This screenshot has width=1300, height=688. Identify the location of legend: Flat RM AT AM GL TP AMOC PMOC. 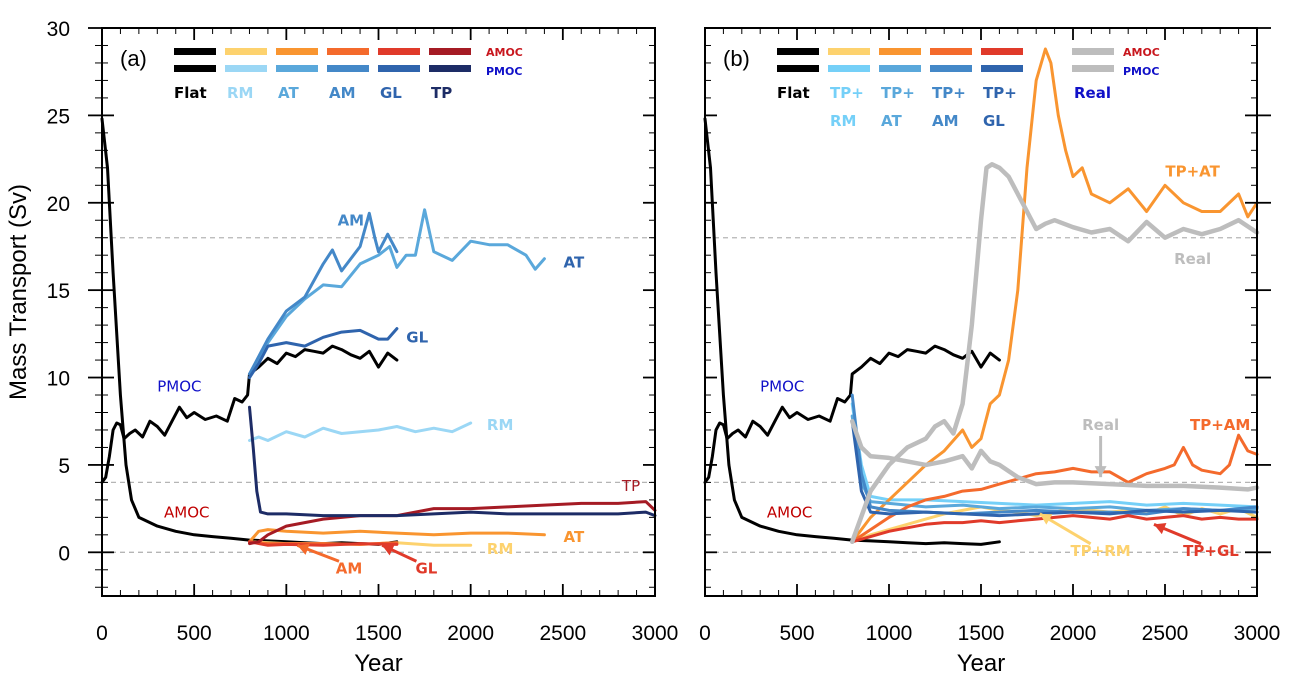
(348, 74).